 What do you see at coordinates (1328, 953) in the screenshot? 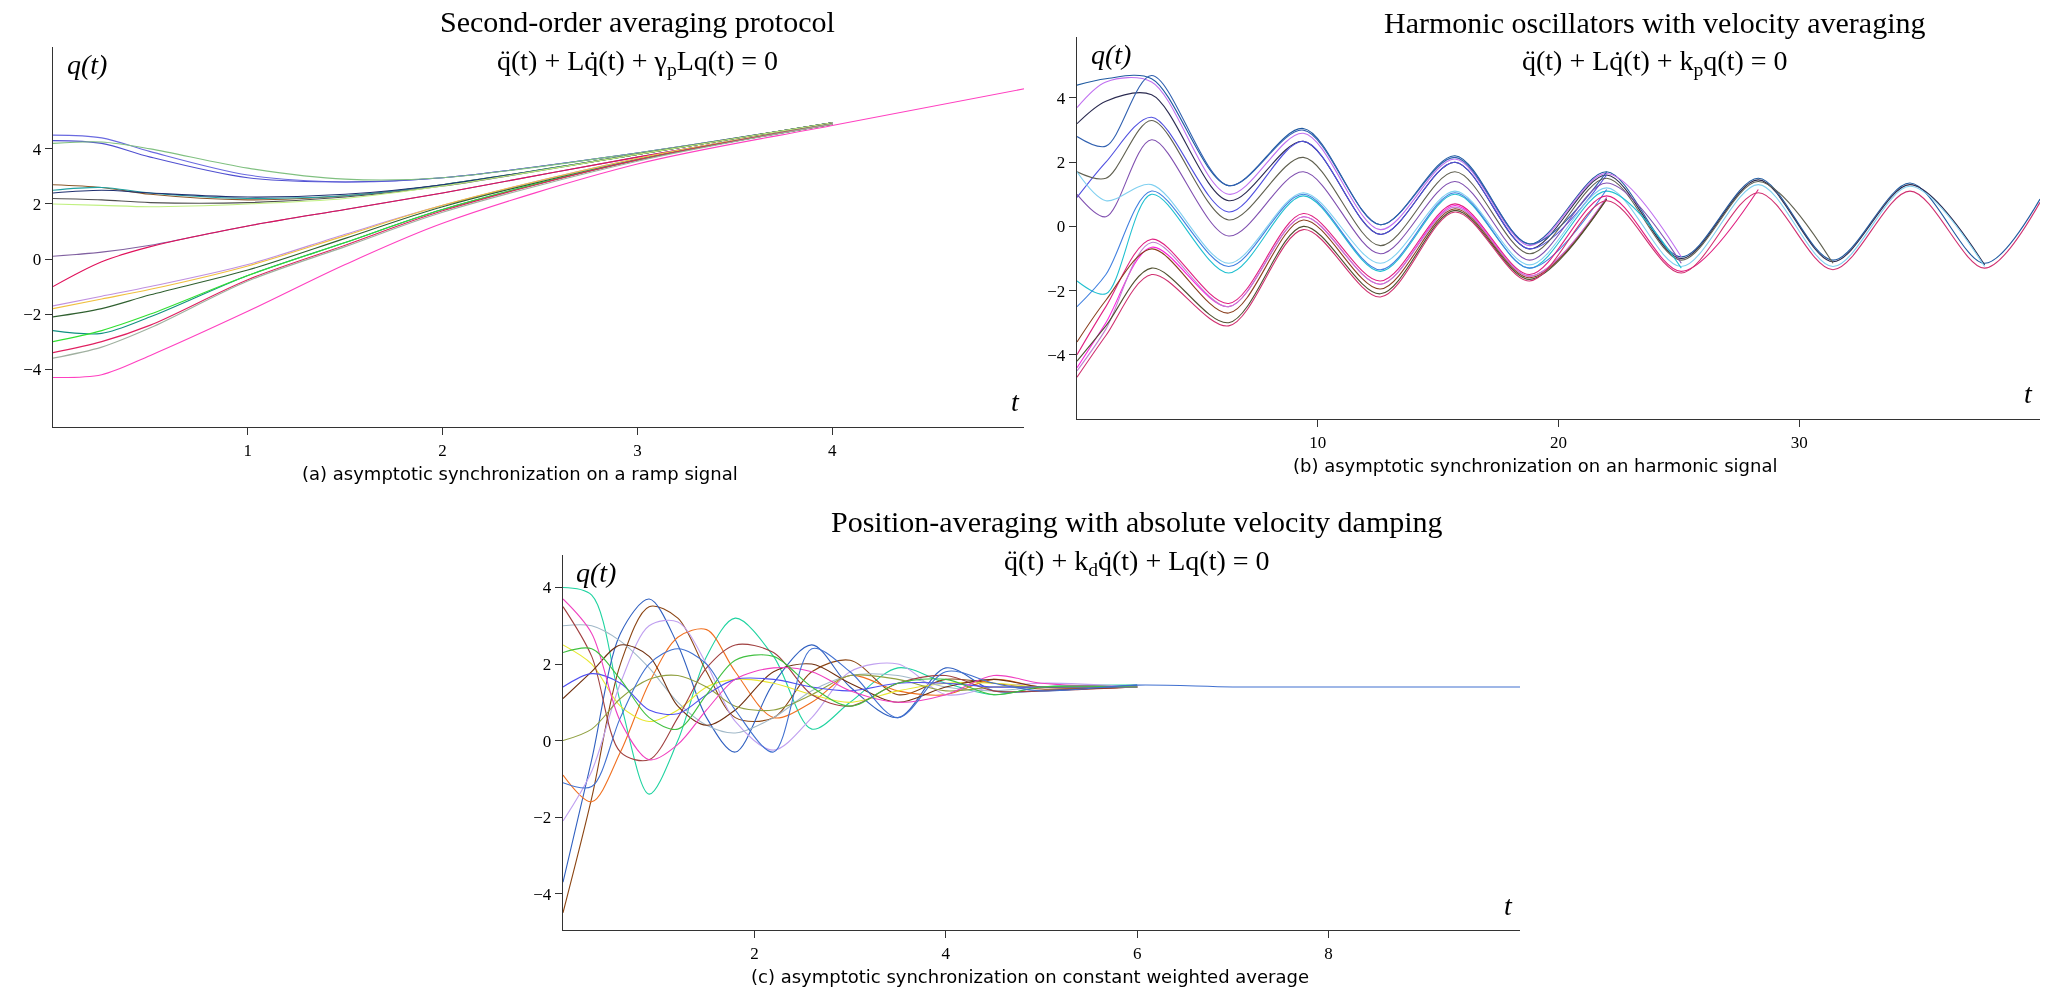
I see `x-tick-label: 8` at bounding box center [1328, 953].